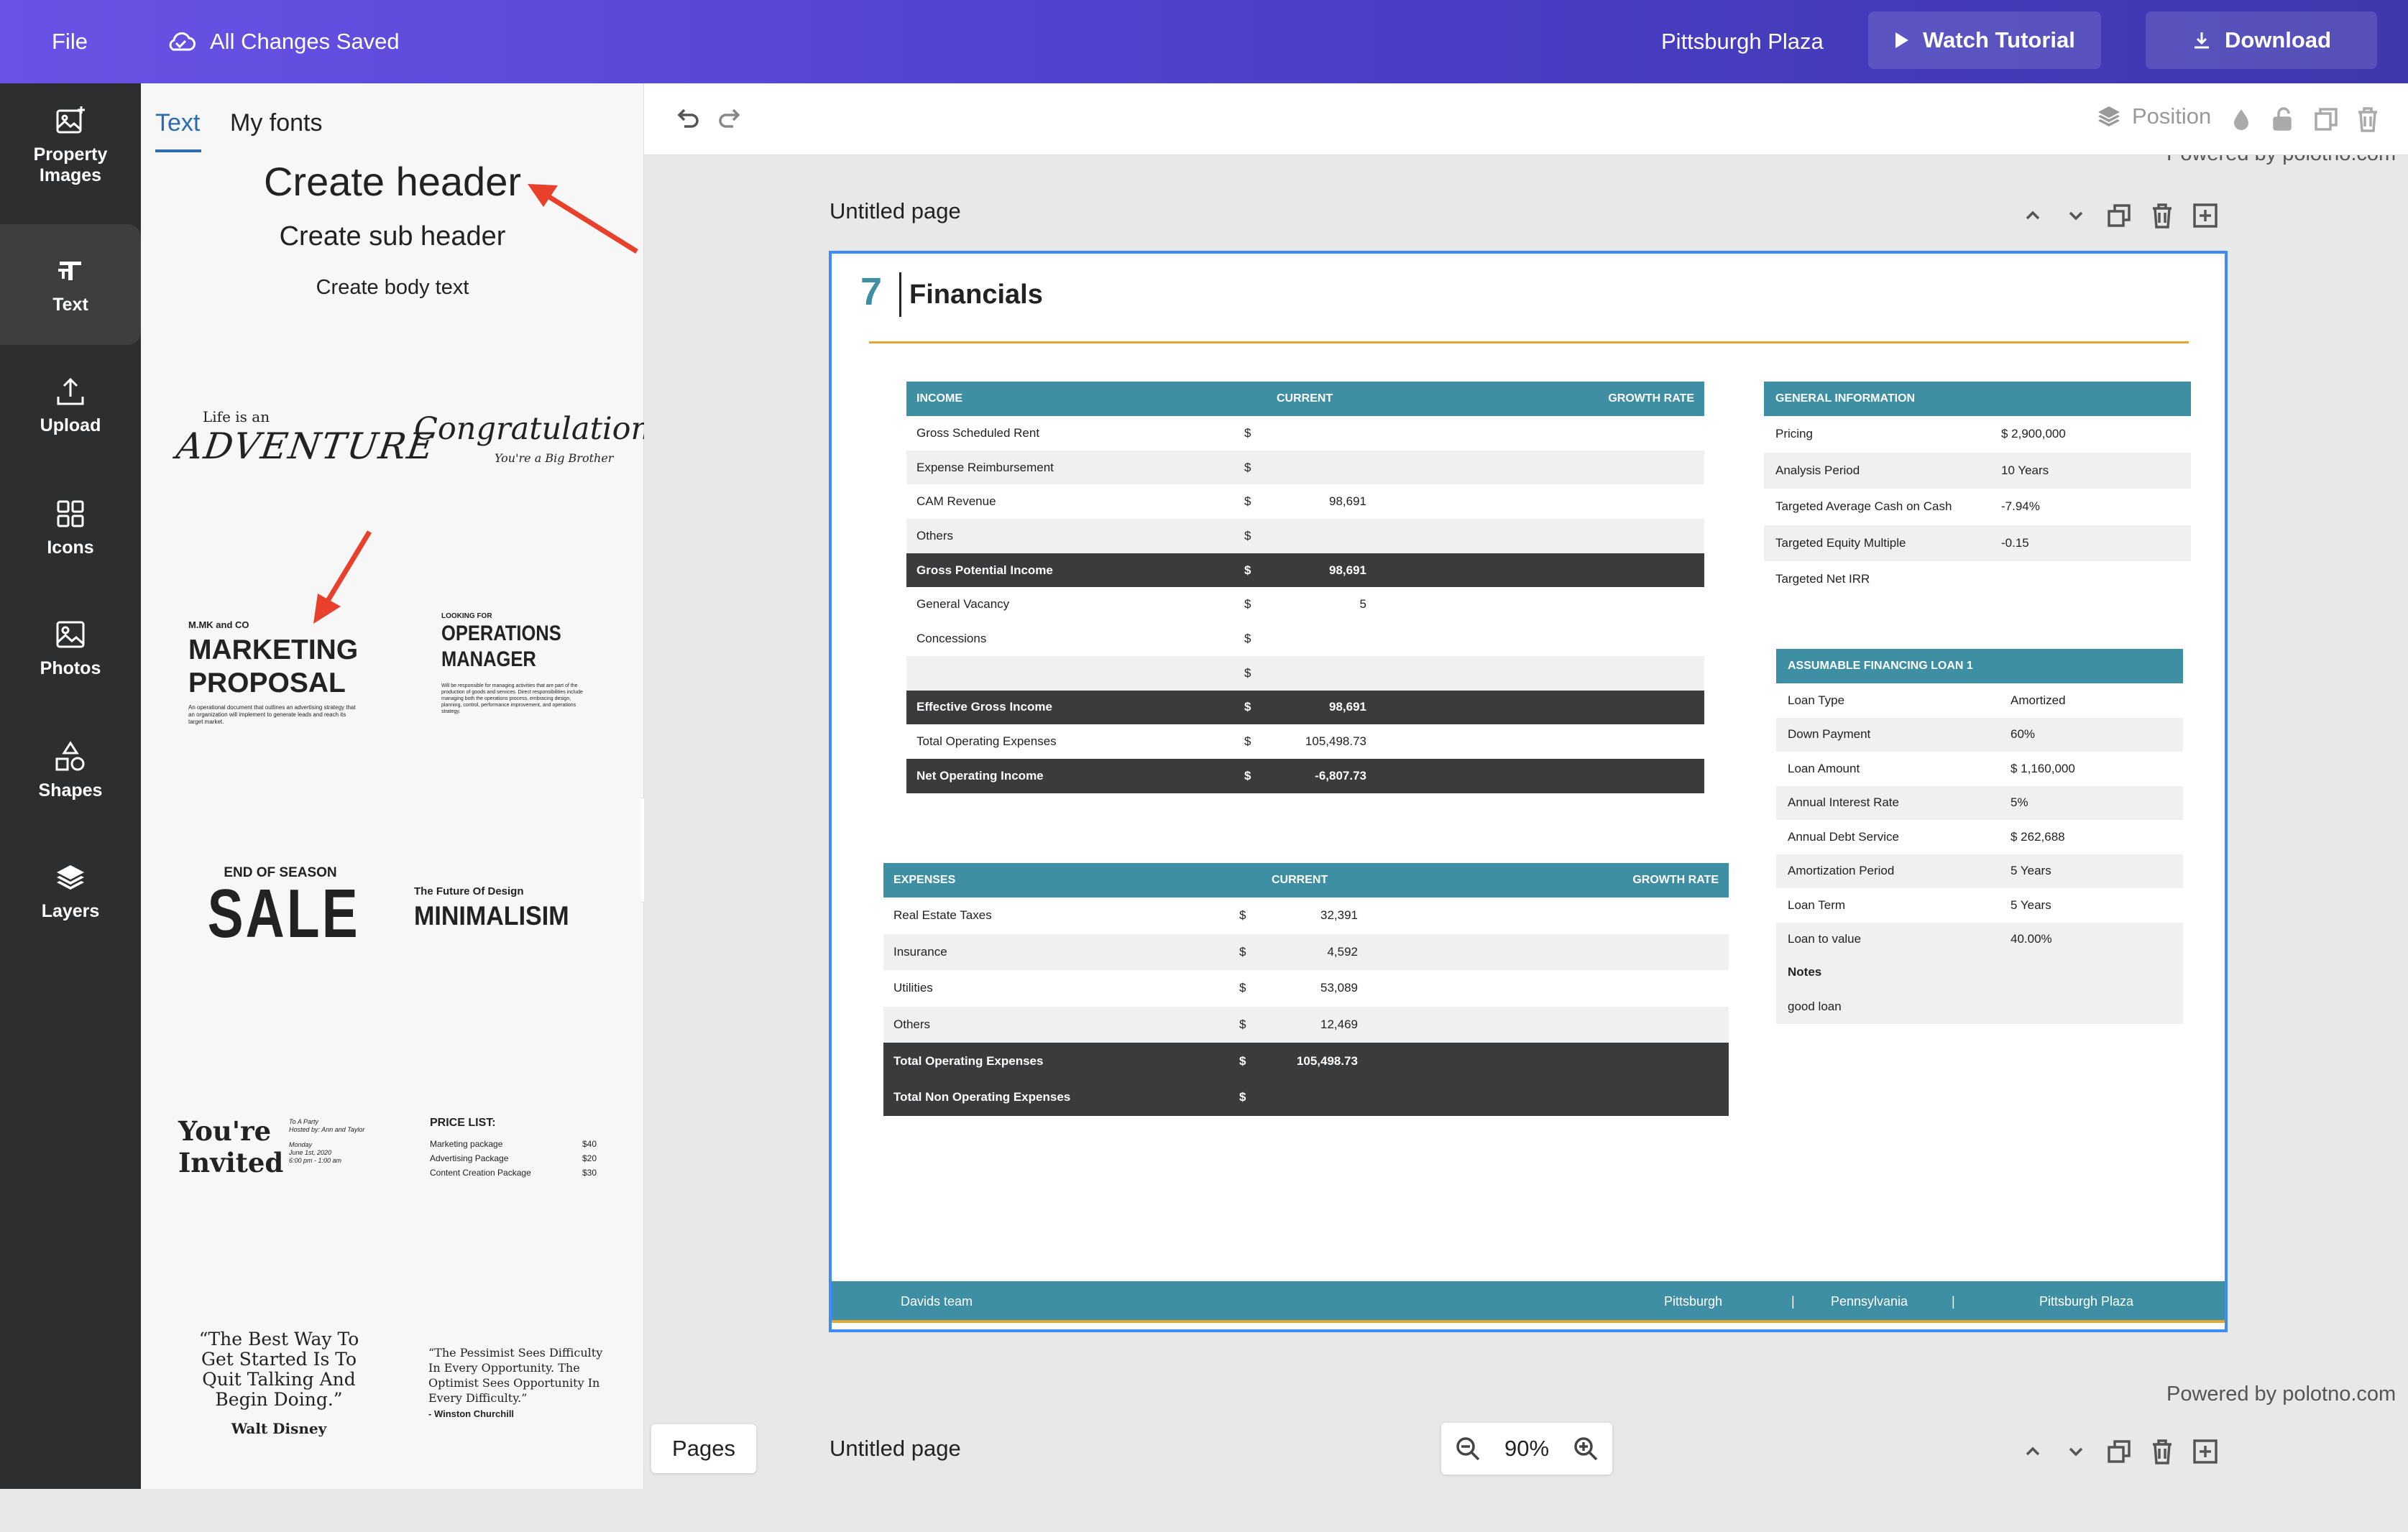 This screenshot has height=1532, width=2408. I want to click on file-menu-label: File, so click(70, 41).